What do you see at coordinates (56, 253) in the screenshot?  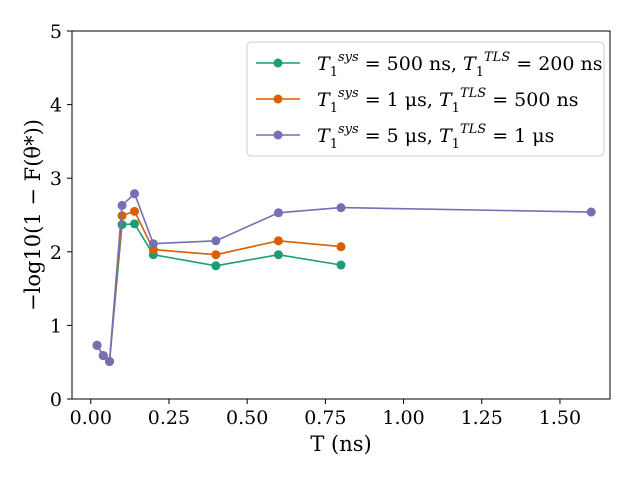 I see `y-tick-label: 2` at bounding box center [56, 253].